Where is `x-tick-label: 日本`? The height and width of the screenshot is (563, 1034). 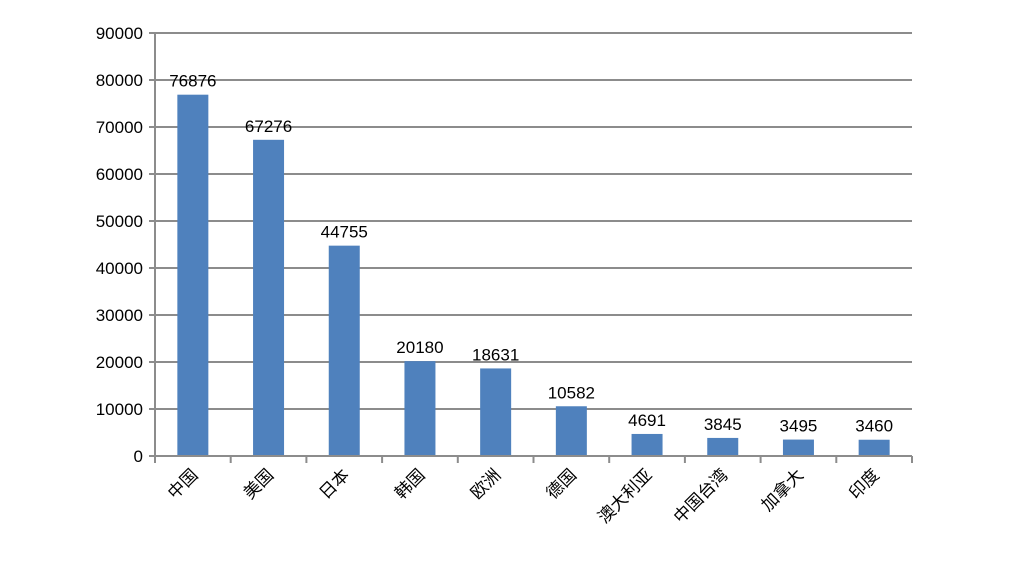
x-tick-label: 日本 is located at coordinates (334, 483).